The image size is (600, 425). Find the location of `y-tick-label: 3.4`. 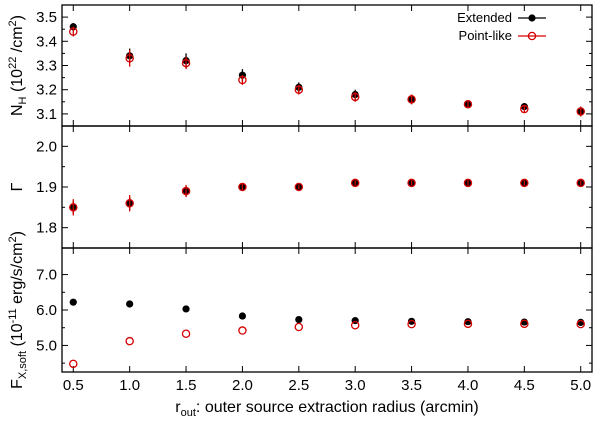

y-tick-label: 3.4 is located at coordinates (46, 41).